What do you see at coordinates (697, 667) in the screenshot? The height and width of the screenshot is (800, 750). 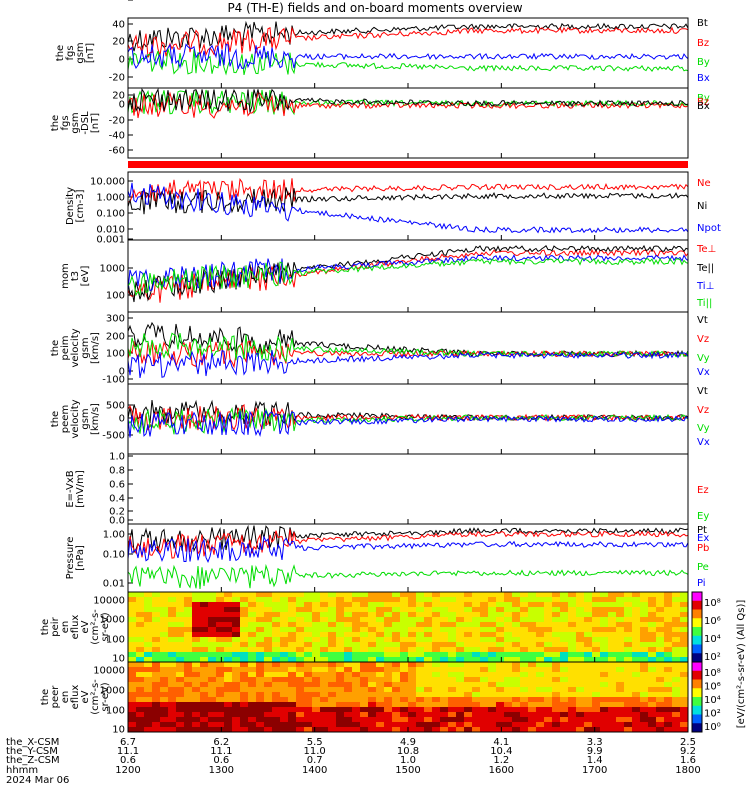 I see `colorbar-seg` at bounding box center [697, 667].